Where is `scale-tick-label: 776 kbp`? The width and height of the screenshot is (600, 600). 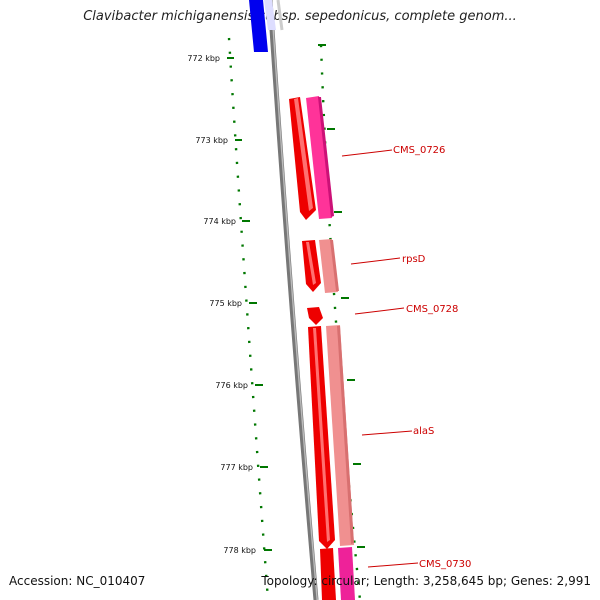
scale-tick-label: 776 kbp is located at coordinates (231, 385).